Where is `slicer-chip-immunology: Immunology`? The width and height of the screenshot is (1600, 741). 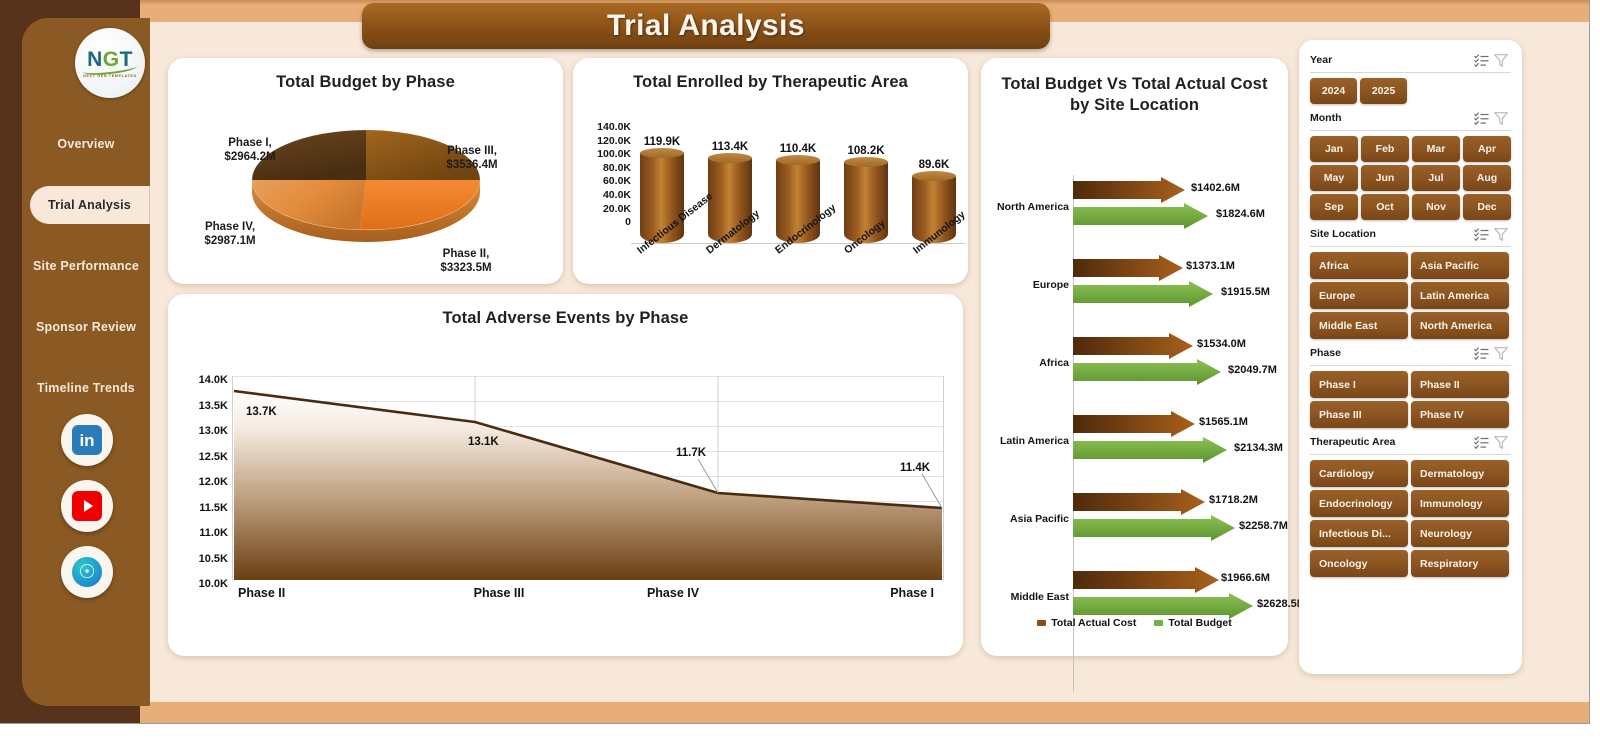
slicer-chip-immunology: Immunology is located at coordinates (1460, 503).